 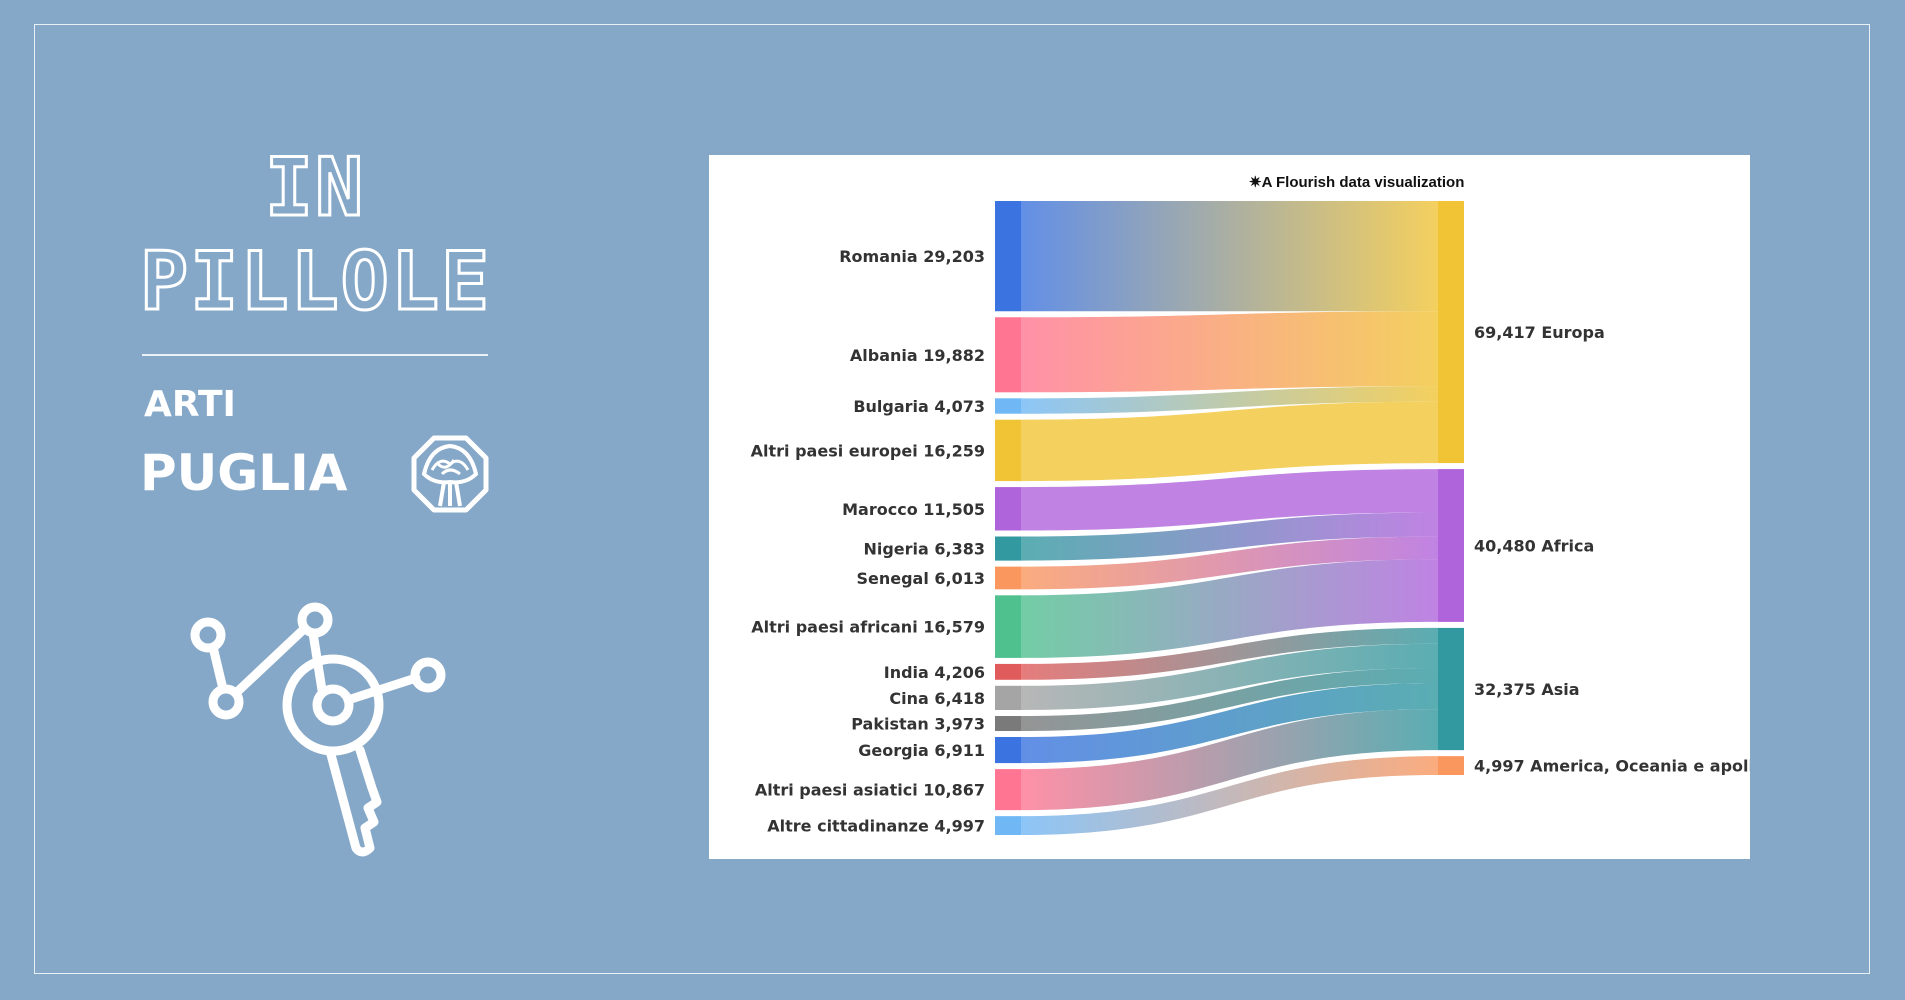 What do you see at coordinates (913, 509) in the screenshot?
I see `source-label: Marocco 11,505` at bounding box center [913, 509].